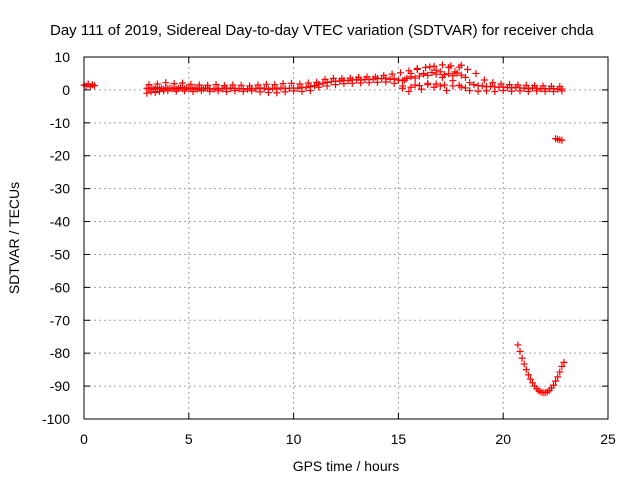 Image resolution: width=640 pixels, height=480 pixels. What do you see at coordinates (60, 156) in the screenshot?
I see `y-tick-label: -20` at bounding box center [60, 156].